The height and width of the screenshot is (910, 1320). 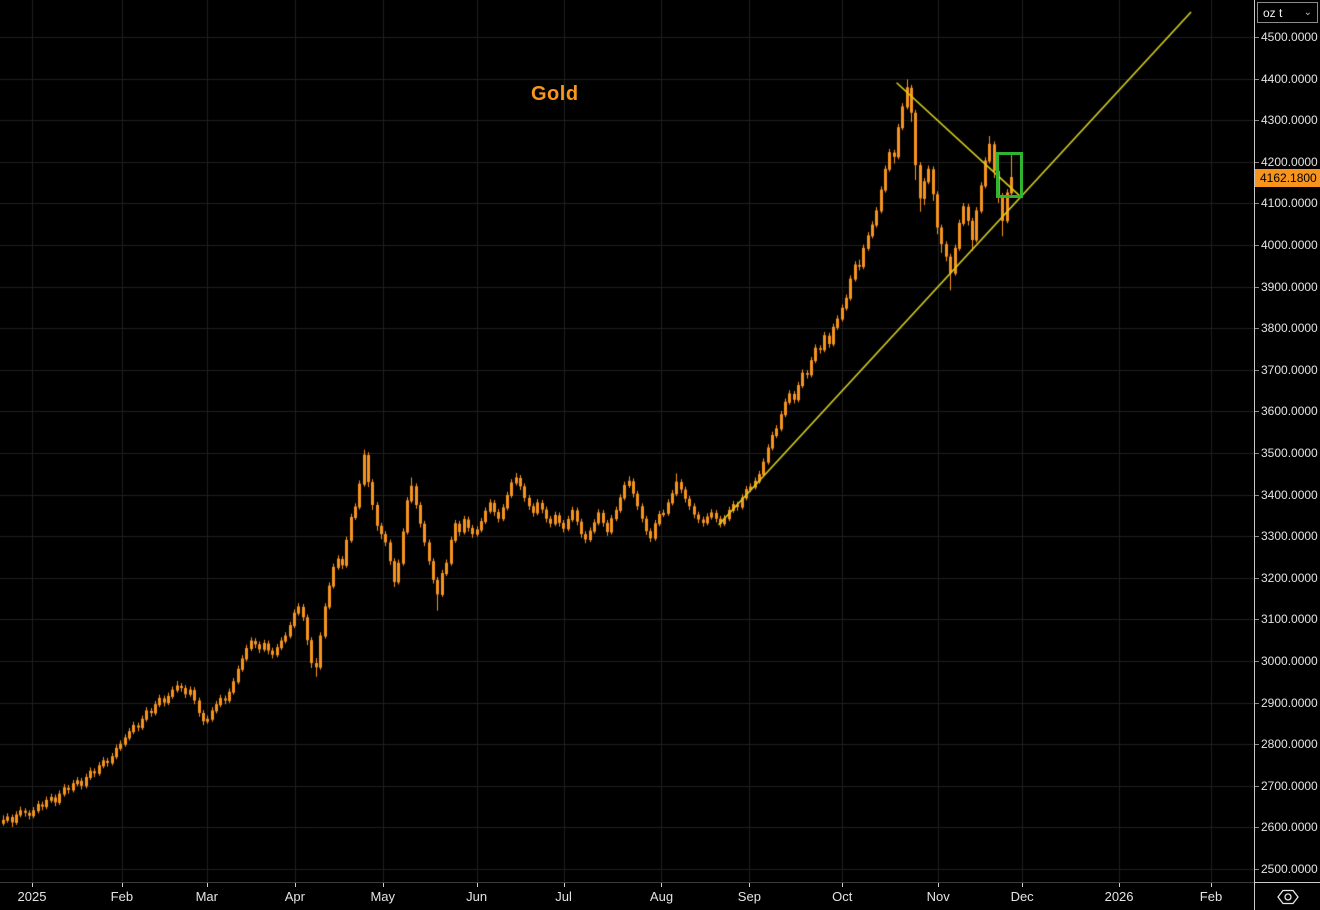 What do you see at coordinates (1289, 369) in the screenshot?
I see `price-axis-label: 3700.0000` at bounding box center [1289, 369].